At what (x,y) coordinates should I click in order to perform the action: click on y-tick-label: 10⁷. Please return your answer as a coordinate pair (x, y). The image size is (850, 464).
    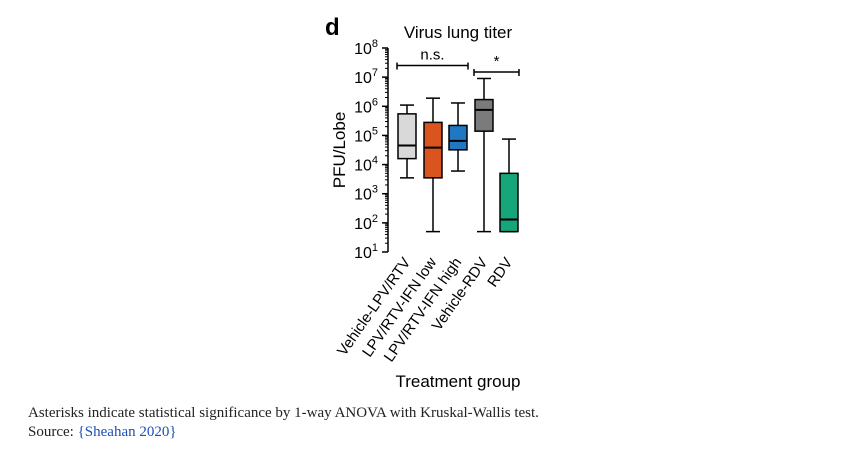
    Looking at the image, I should click on (366, 77).